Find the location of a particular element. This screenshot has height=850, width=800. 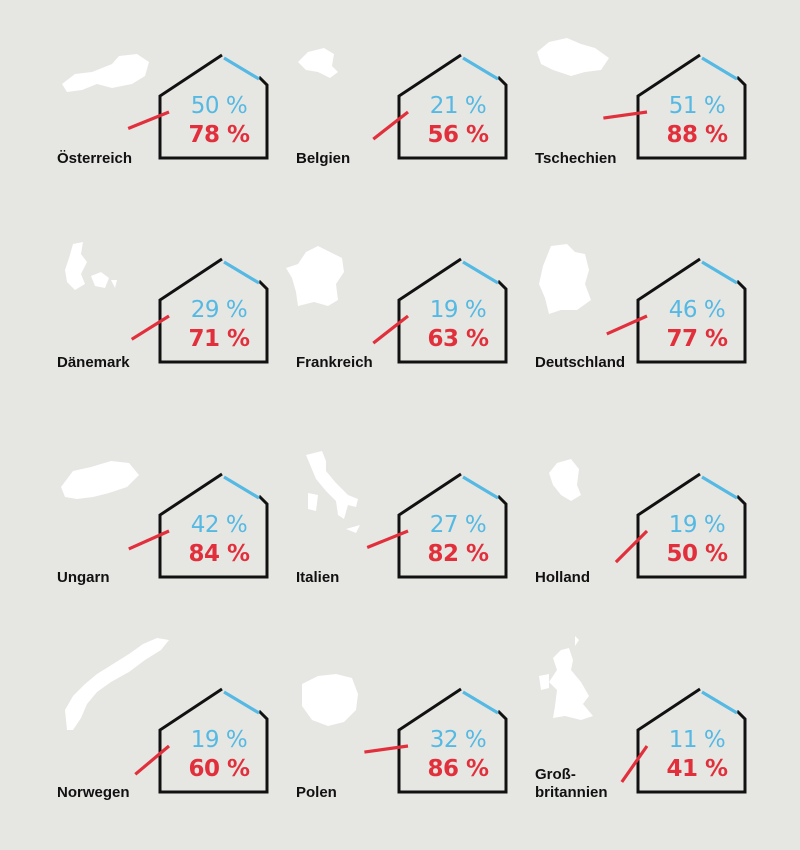

country-card: Dänemark 29 % 71 % is located at coordinates (177, 330).